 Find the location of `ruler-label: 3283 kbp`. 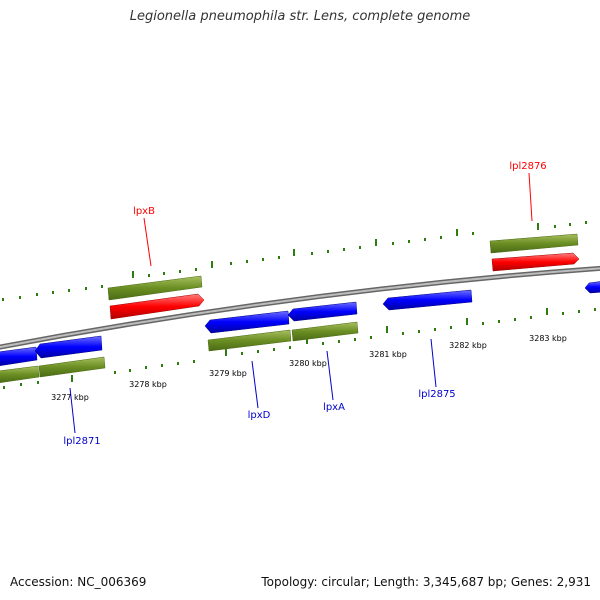

ruler-label: 3283 kbp is located at coordinates (548, 338).